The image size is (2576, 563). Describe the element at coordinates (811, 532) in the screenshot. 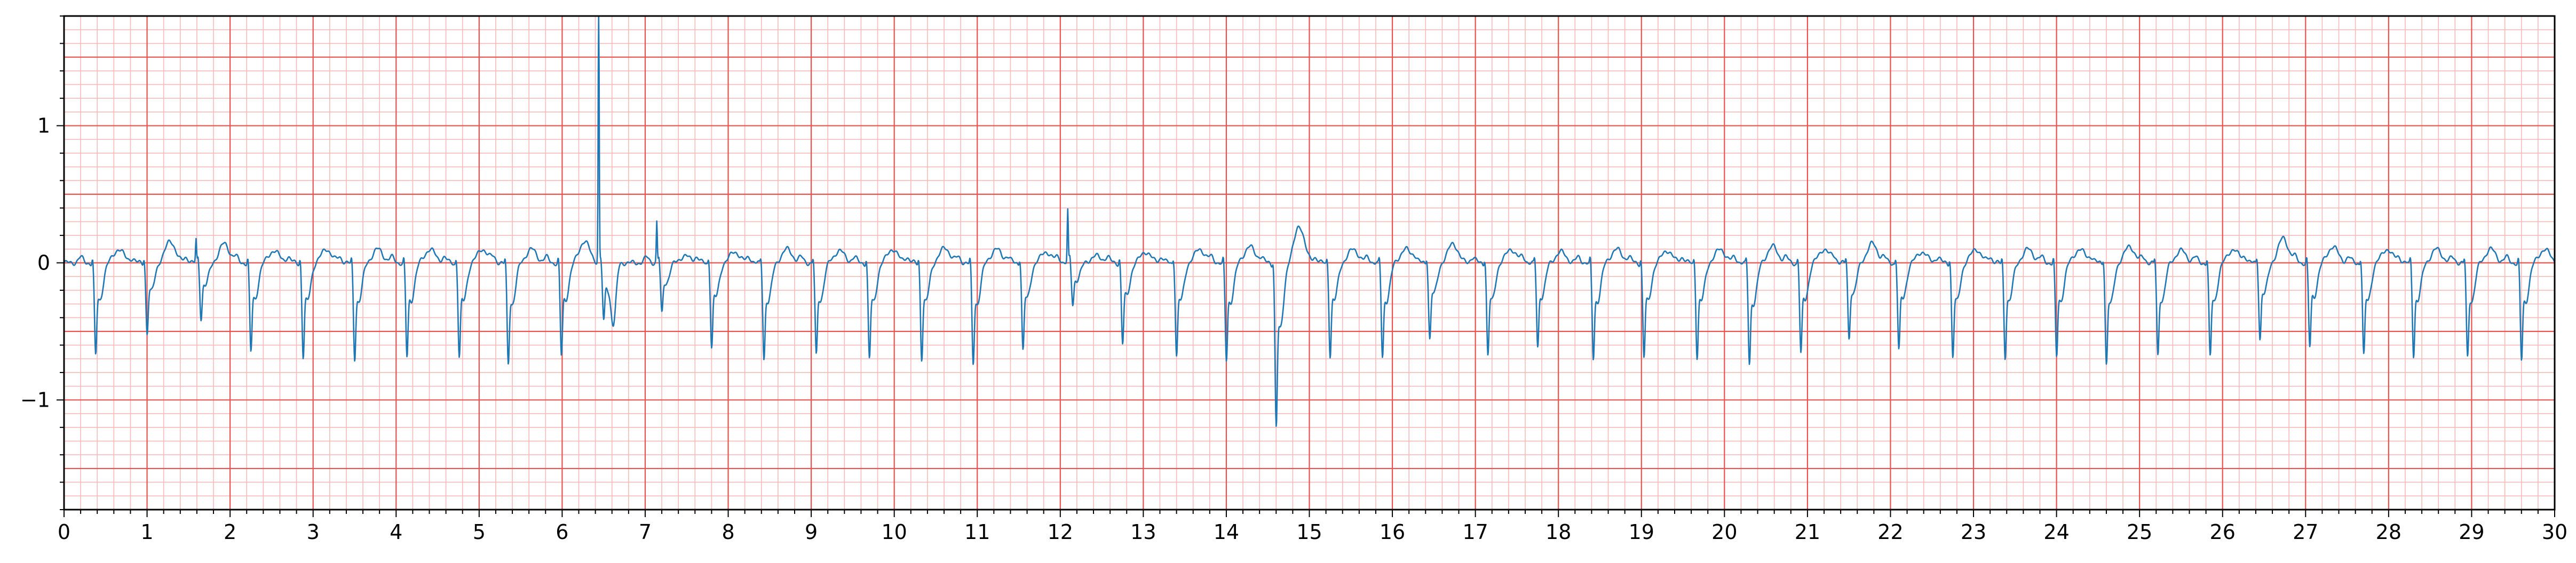

I see `x-tick-label: 9` at that location.